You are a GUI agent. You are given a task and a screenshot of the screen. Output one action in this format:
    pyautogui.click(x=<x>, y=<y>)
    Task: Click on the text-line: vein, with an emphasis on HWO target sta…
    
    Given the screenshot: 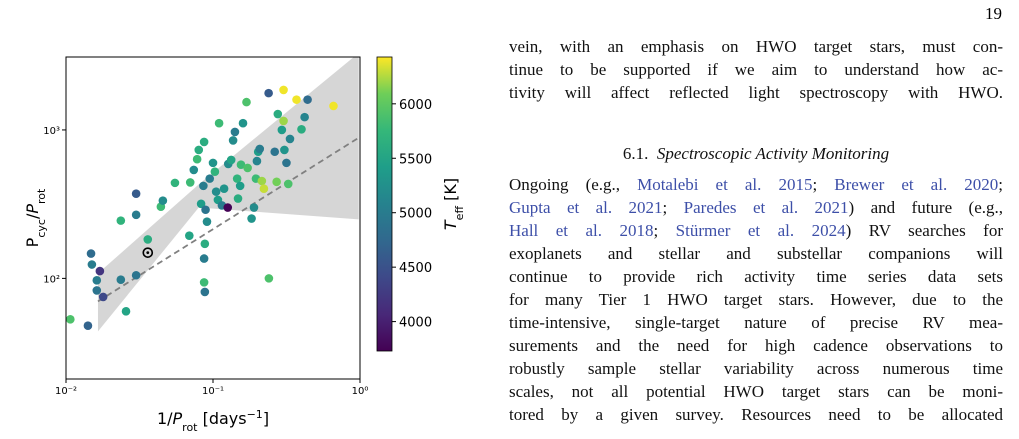 What is the action you would take?
    pyautogui.click(x=756, y=46)
    